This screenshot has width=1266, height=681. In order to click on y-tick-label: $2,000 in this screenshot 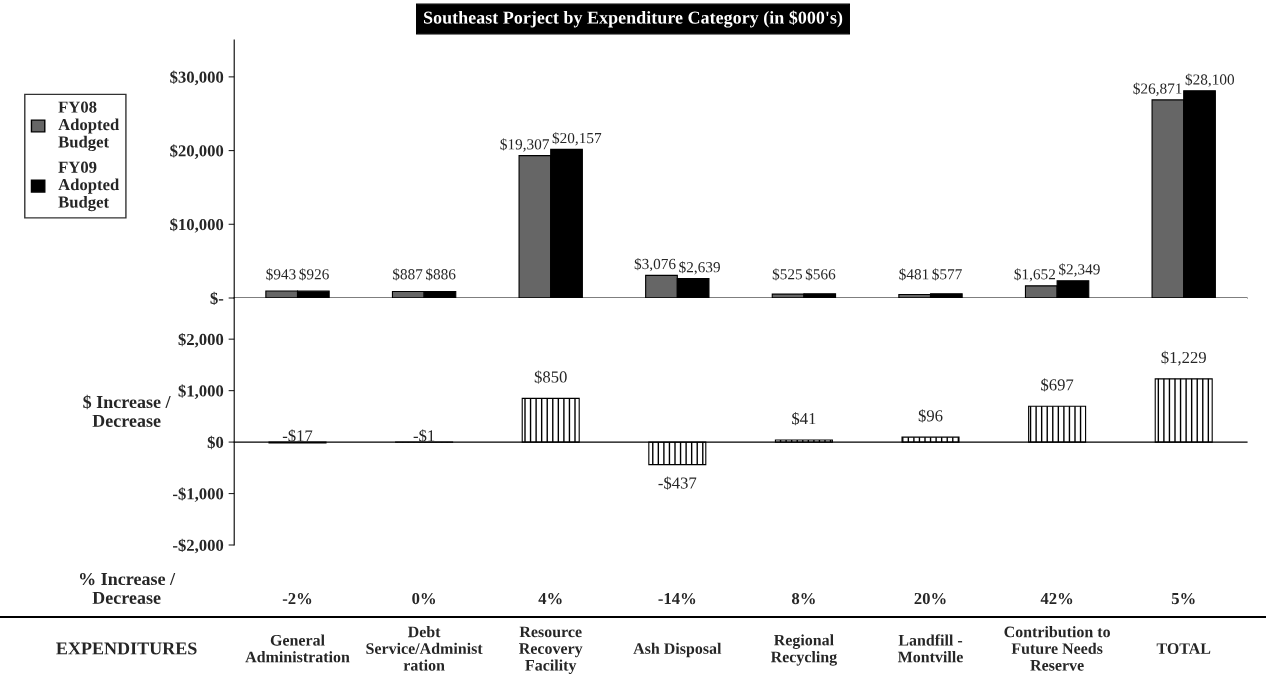, I will do `click(201, 340)`.